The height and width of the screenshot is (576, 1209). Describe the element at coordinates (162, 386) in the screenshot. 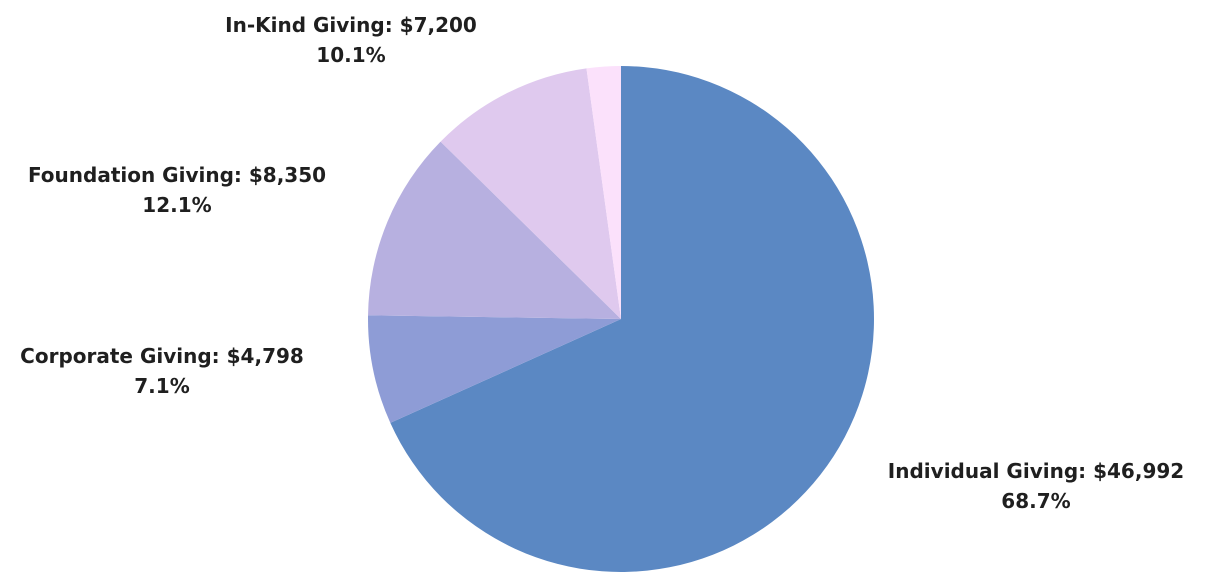

I see `label-corporate-giving-percent: 7.1%` at that location.